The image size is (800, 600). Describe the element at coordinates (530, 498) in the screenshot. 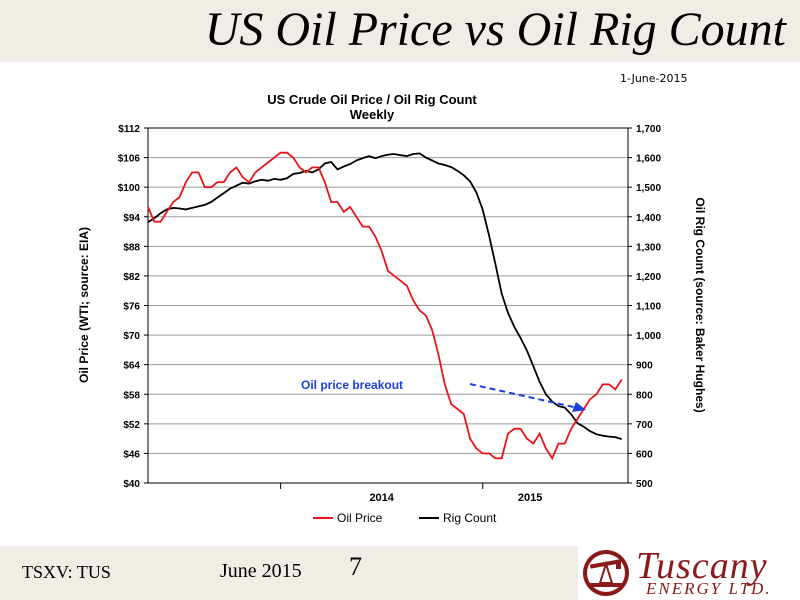

I see `x-tick-label: 2015` at that location.